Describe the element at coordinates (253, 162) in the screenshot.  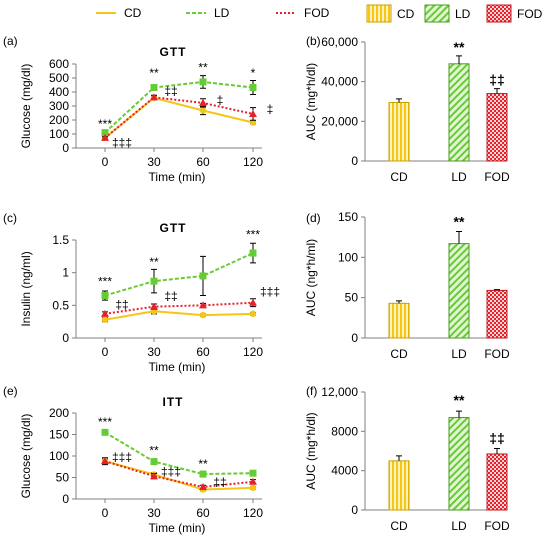
I see `x-tick-label-a: 120` at that location.